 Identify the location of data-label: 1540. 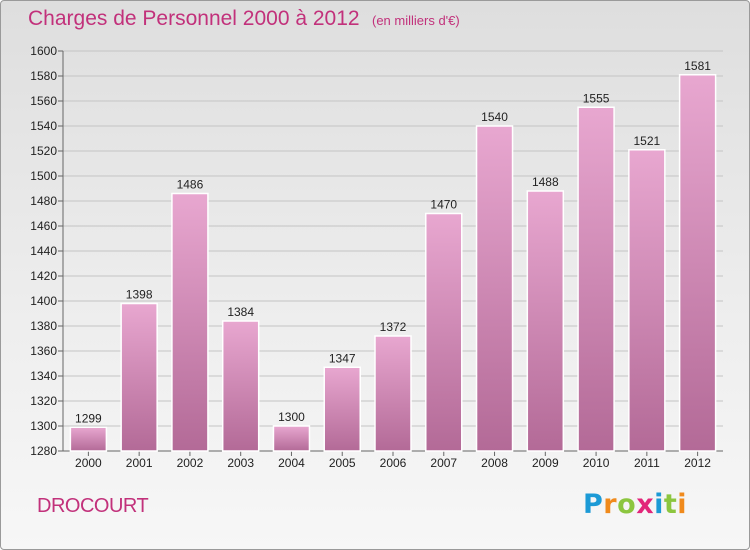
(494, 117).